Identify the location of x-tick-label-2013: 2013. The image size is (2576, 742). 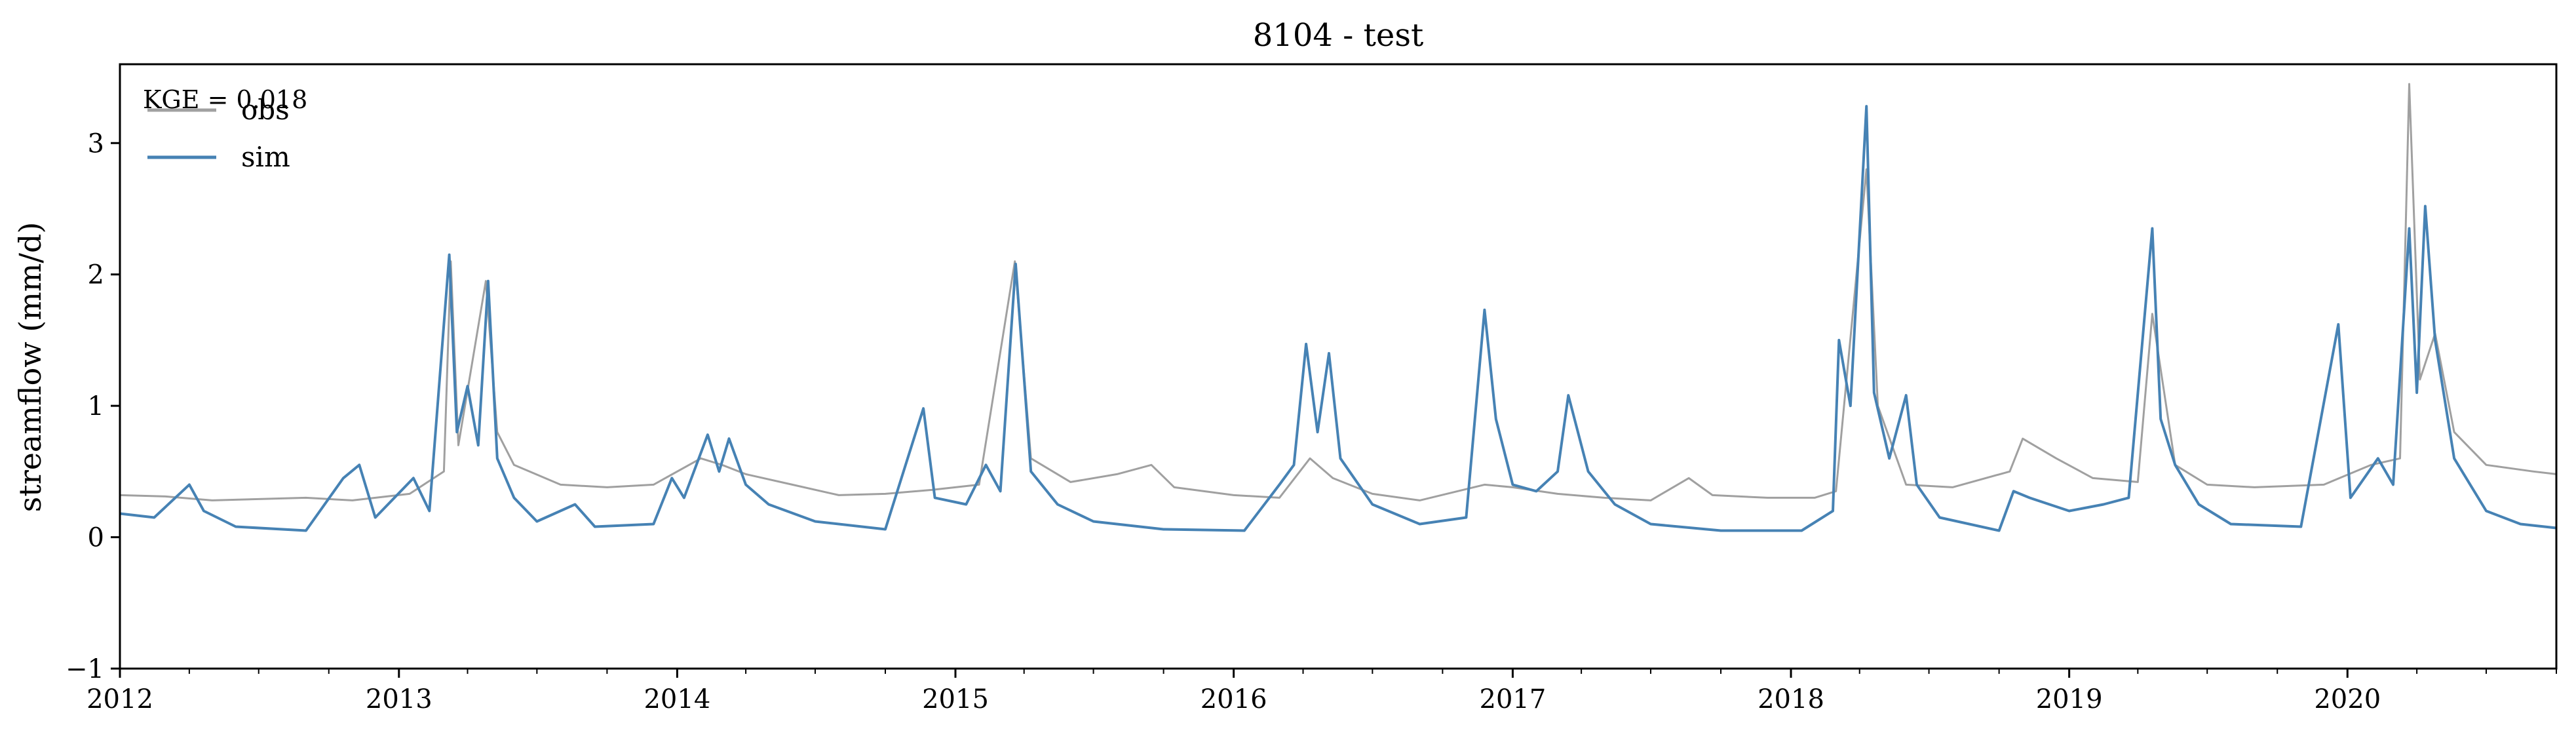
(399, 699).